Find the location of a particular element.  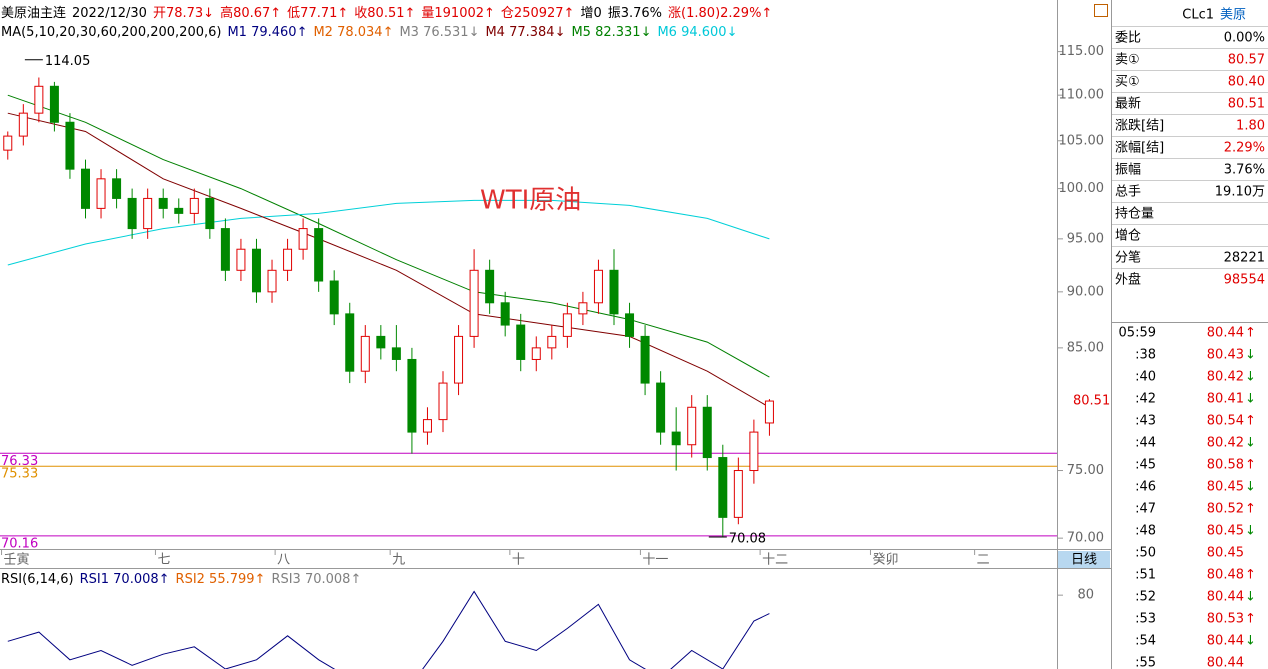

tick-time: :43 is located at coordinates (1145, 421).